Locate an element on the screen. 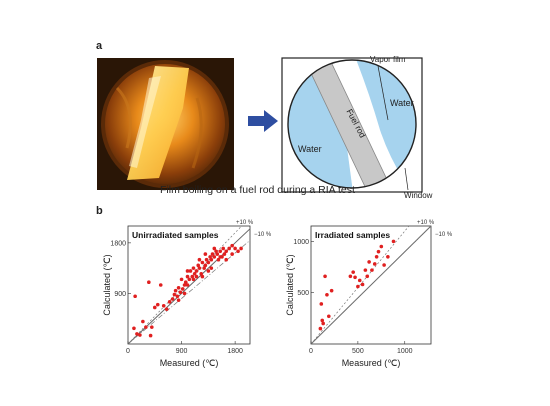  x-tick-label: 900 is located at coordinates (182, 351).